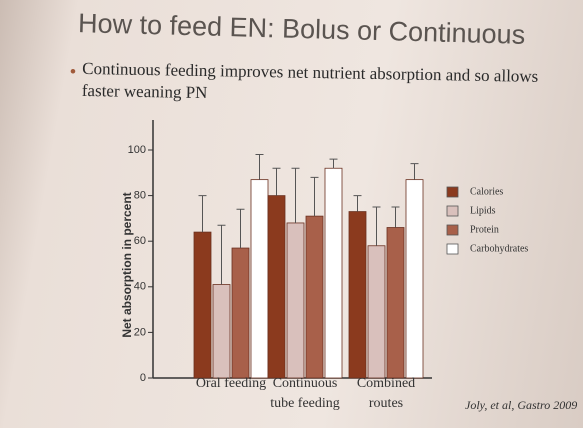 The height and width of the screenshot is (428, 583). What do you see at coordinates (137, 150) in the screenshot?
I see `y-tick-label: 100` at bounding box center [137, 150].